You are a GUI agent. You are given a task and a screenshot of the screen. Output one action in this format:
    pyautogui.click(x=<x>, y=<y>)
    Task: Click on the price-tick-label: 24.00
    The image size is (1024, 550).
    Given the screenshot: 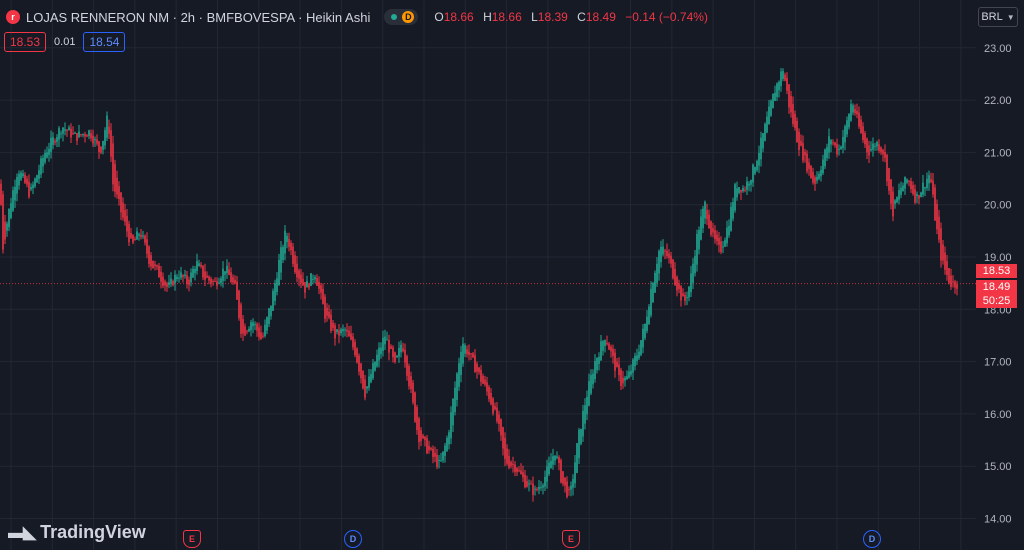 What is the action you would take?
    pyautogui.click(x=998, y=1)
    